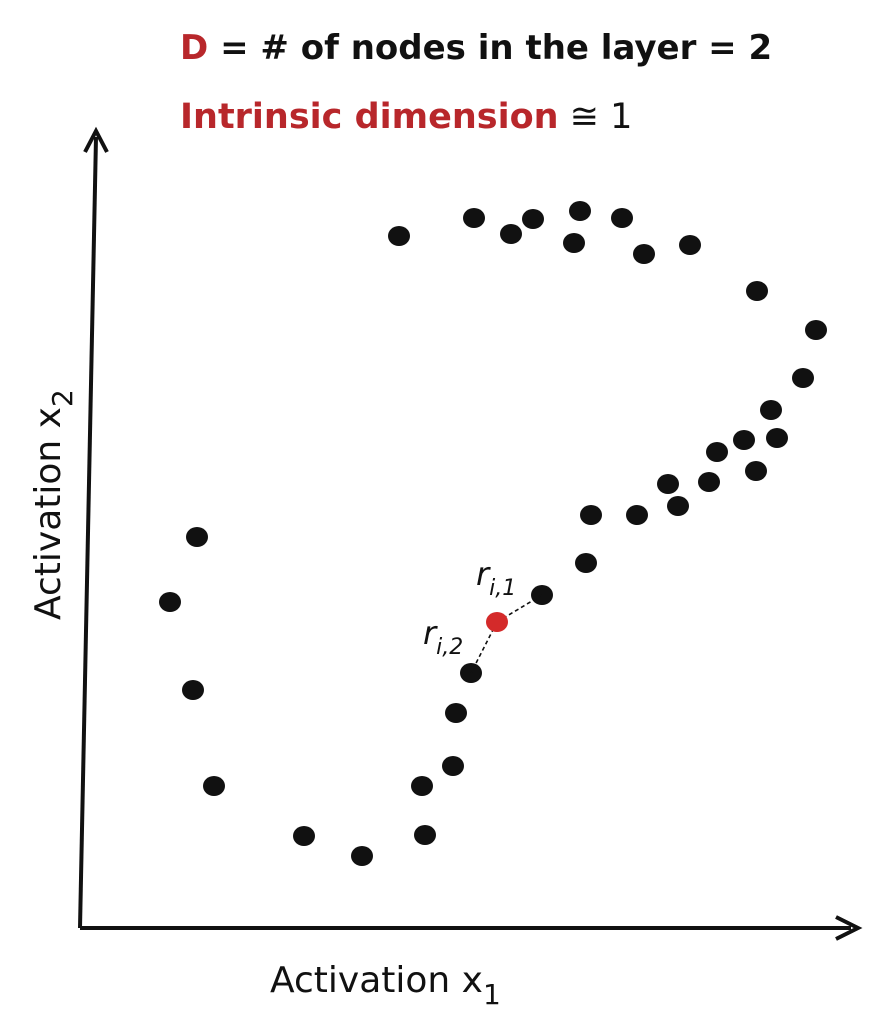 This screenshot has height=1024, width=888. Describe the element at coordinates (849, 928) in the screenshot. I see `x-axis-arrow-icon` at that location.